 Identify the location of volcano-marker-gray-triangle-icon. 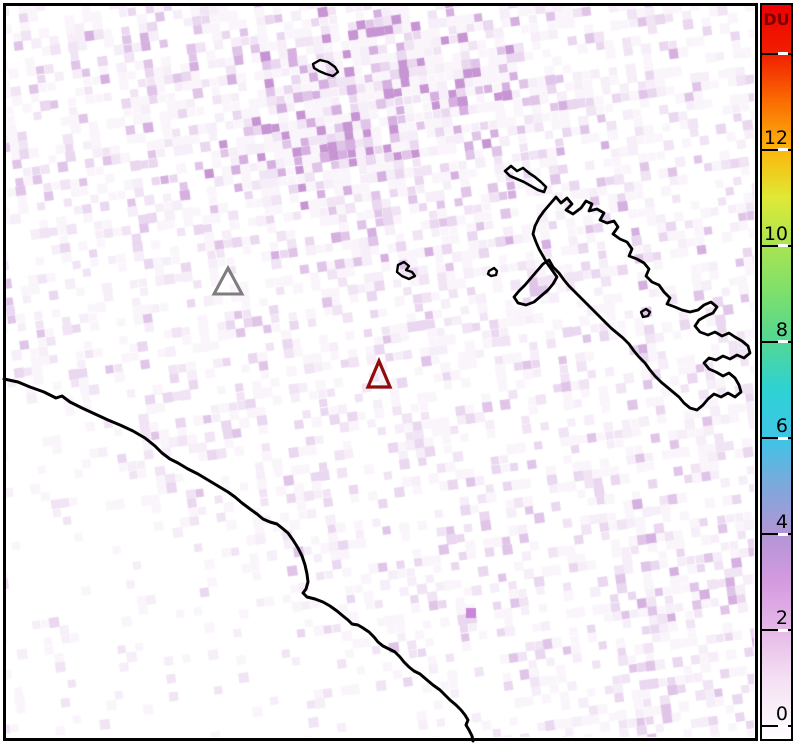
(228, 280).